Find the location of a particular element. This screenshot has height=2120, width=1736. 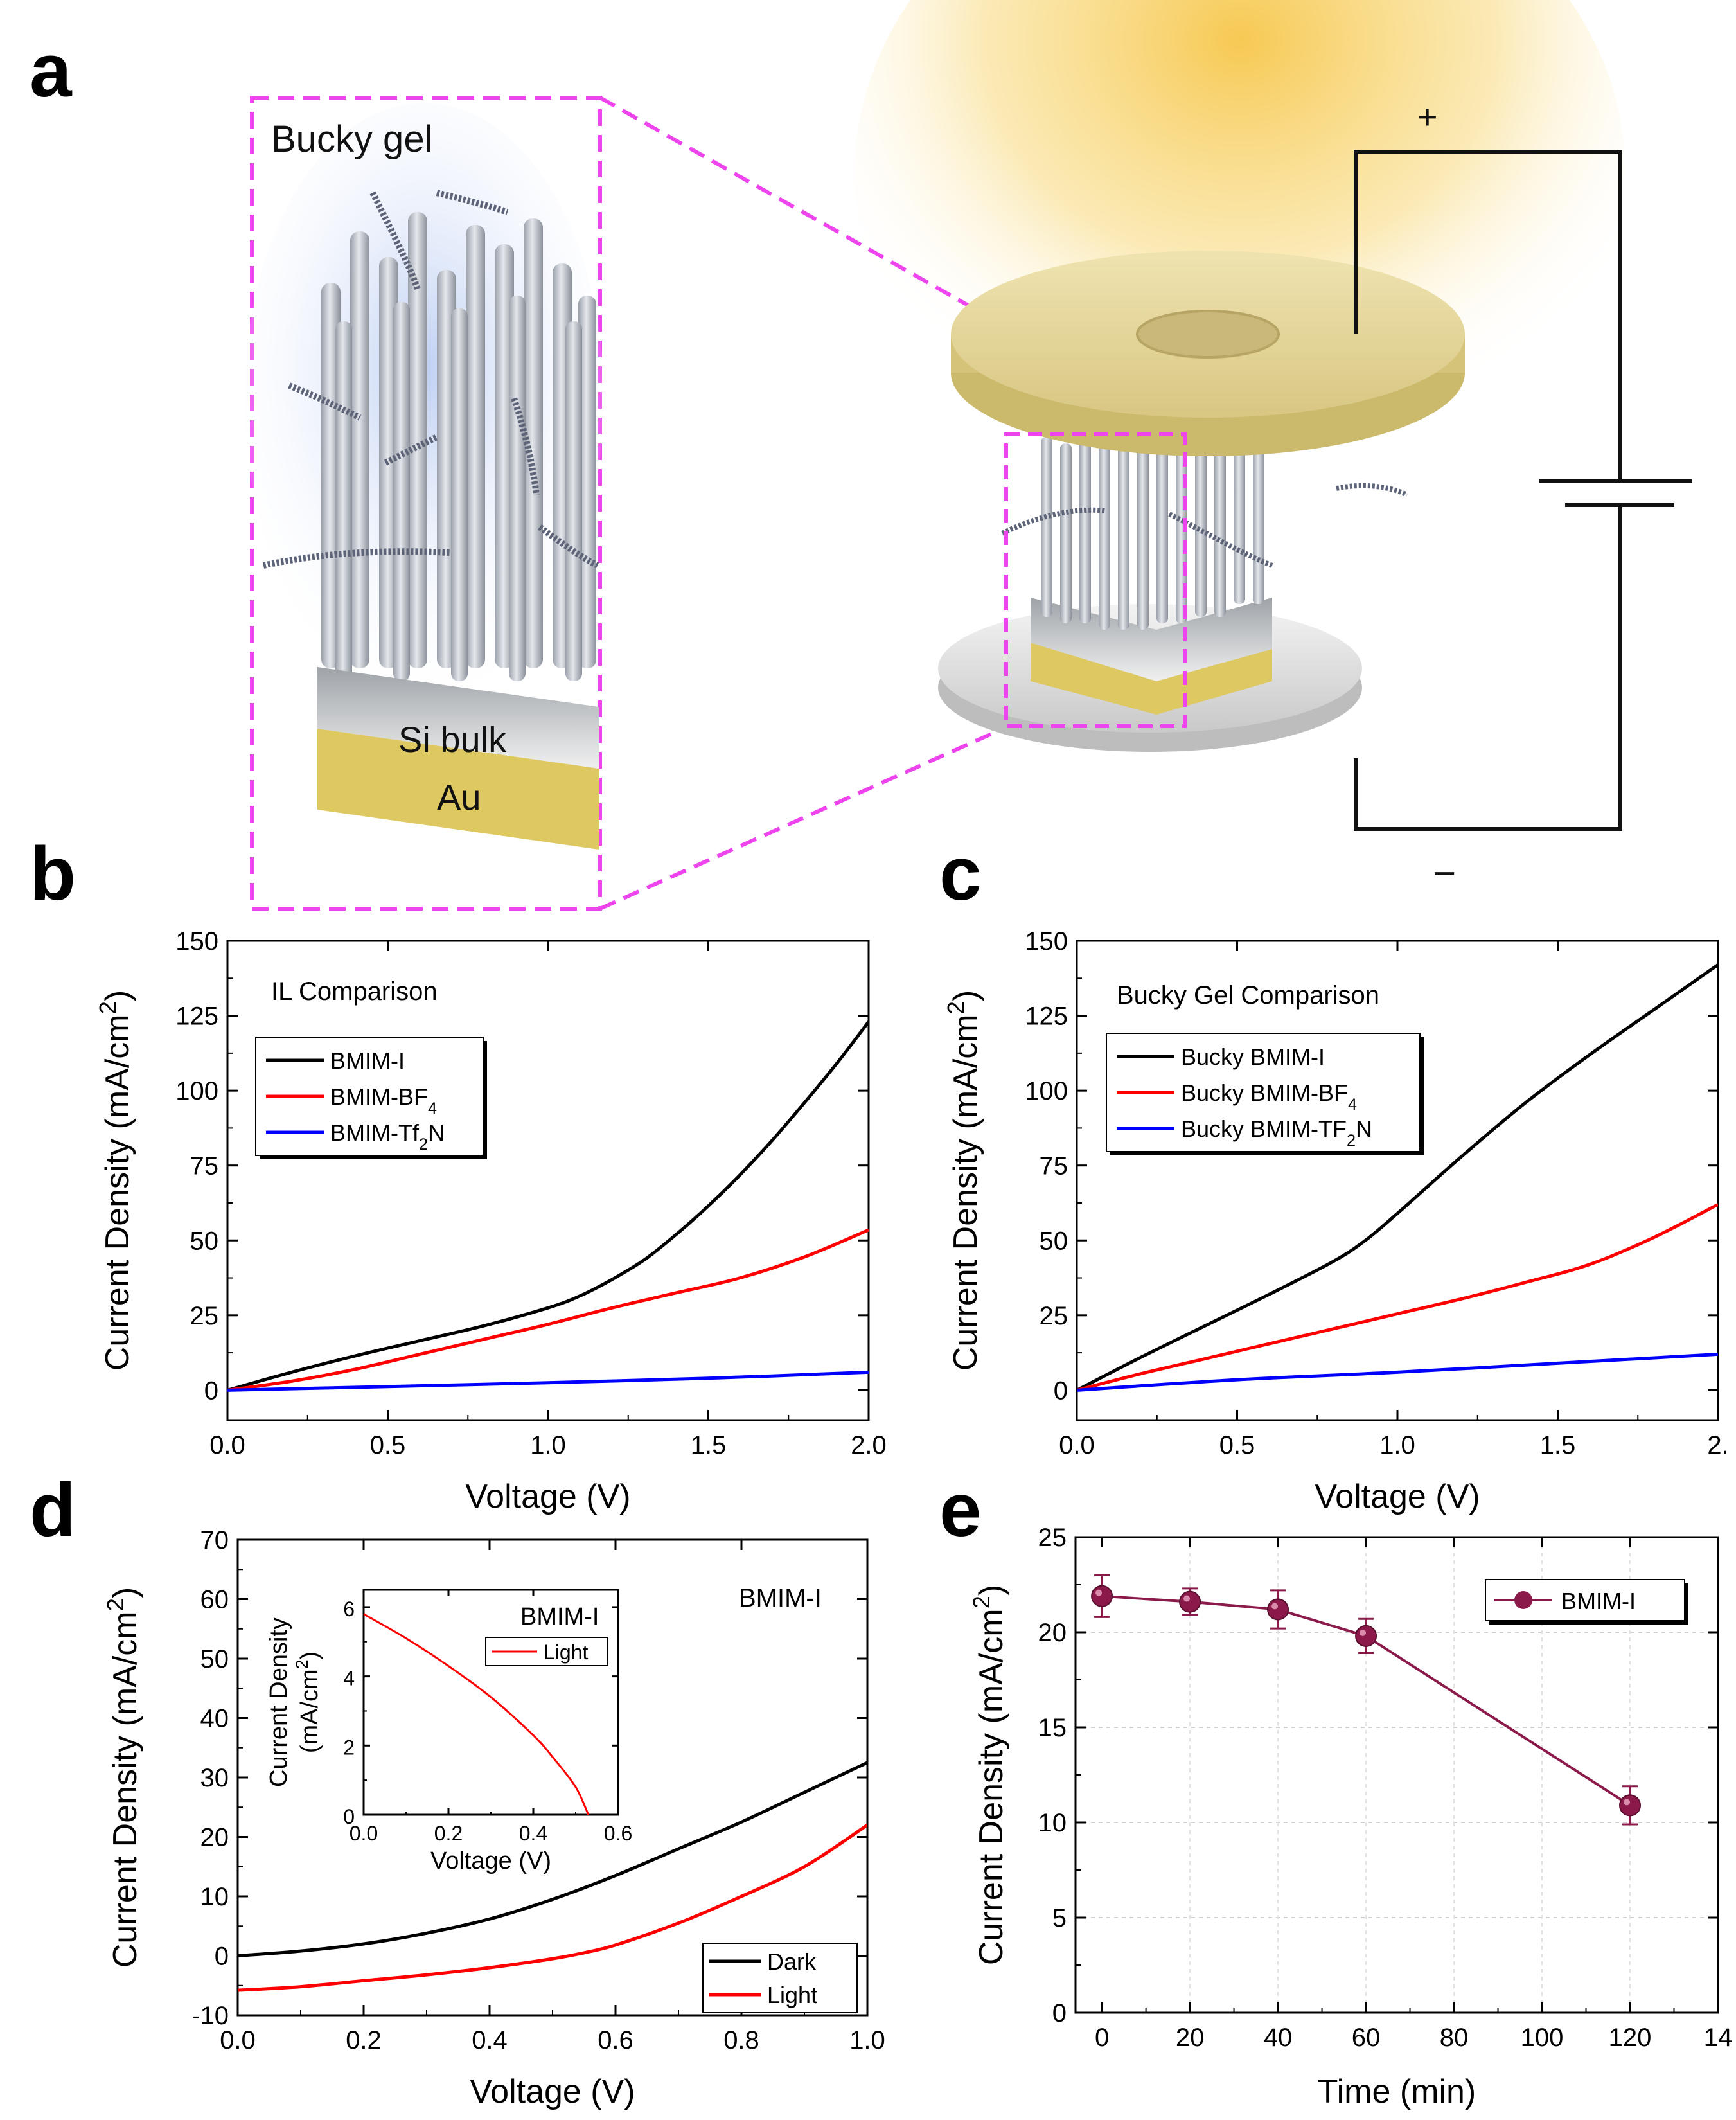

y-tick-label: -10 is located at coordinates (210, 2016).